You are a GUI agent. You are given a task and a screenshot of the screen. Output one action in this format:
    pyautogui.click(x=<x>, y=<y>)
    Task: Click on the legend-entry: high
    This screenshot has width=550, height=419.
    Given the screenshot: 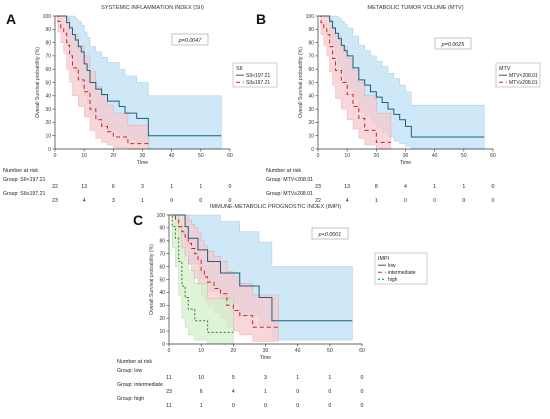 What is the action you would take?
    pyautogui.click(x=393, y=280)
    